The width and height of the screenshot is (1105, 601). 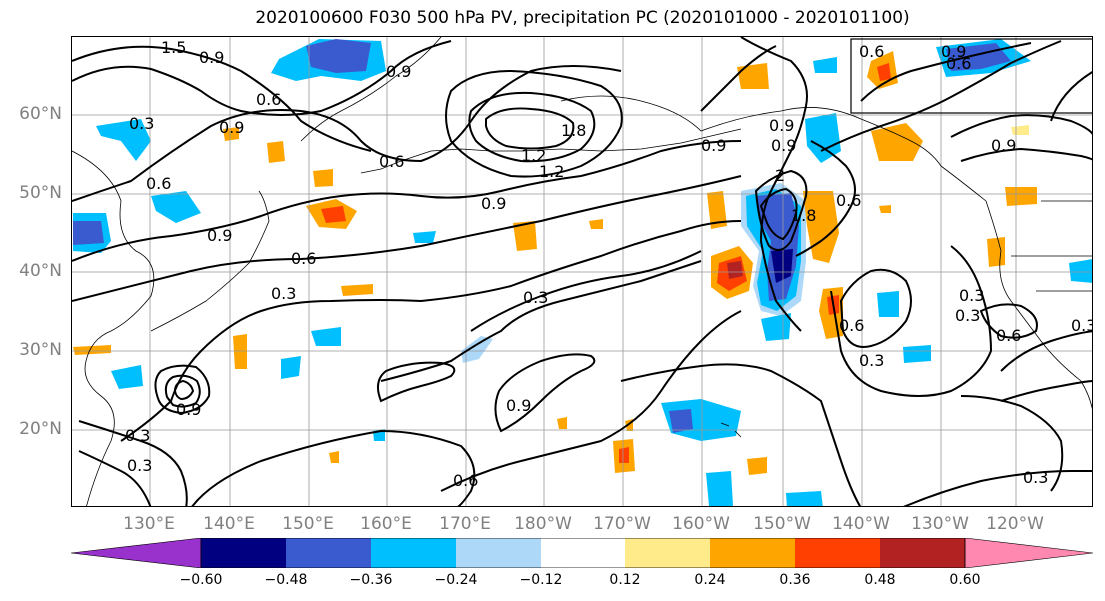 I want to click on lon-label-180w: 180°W, so click(x=543, y=524).